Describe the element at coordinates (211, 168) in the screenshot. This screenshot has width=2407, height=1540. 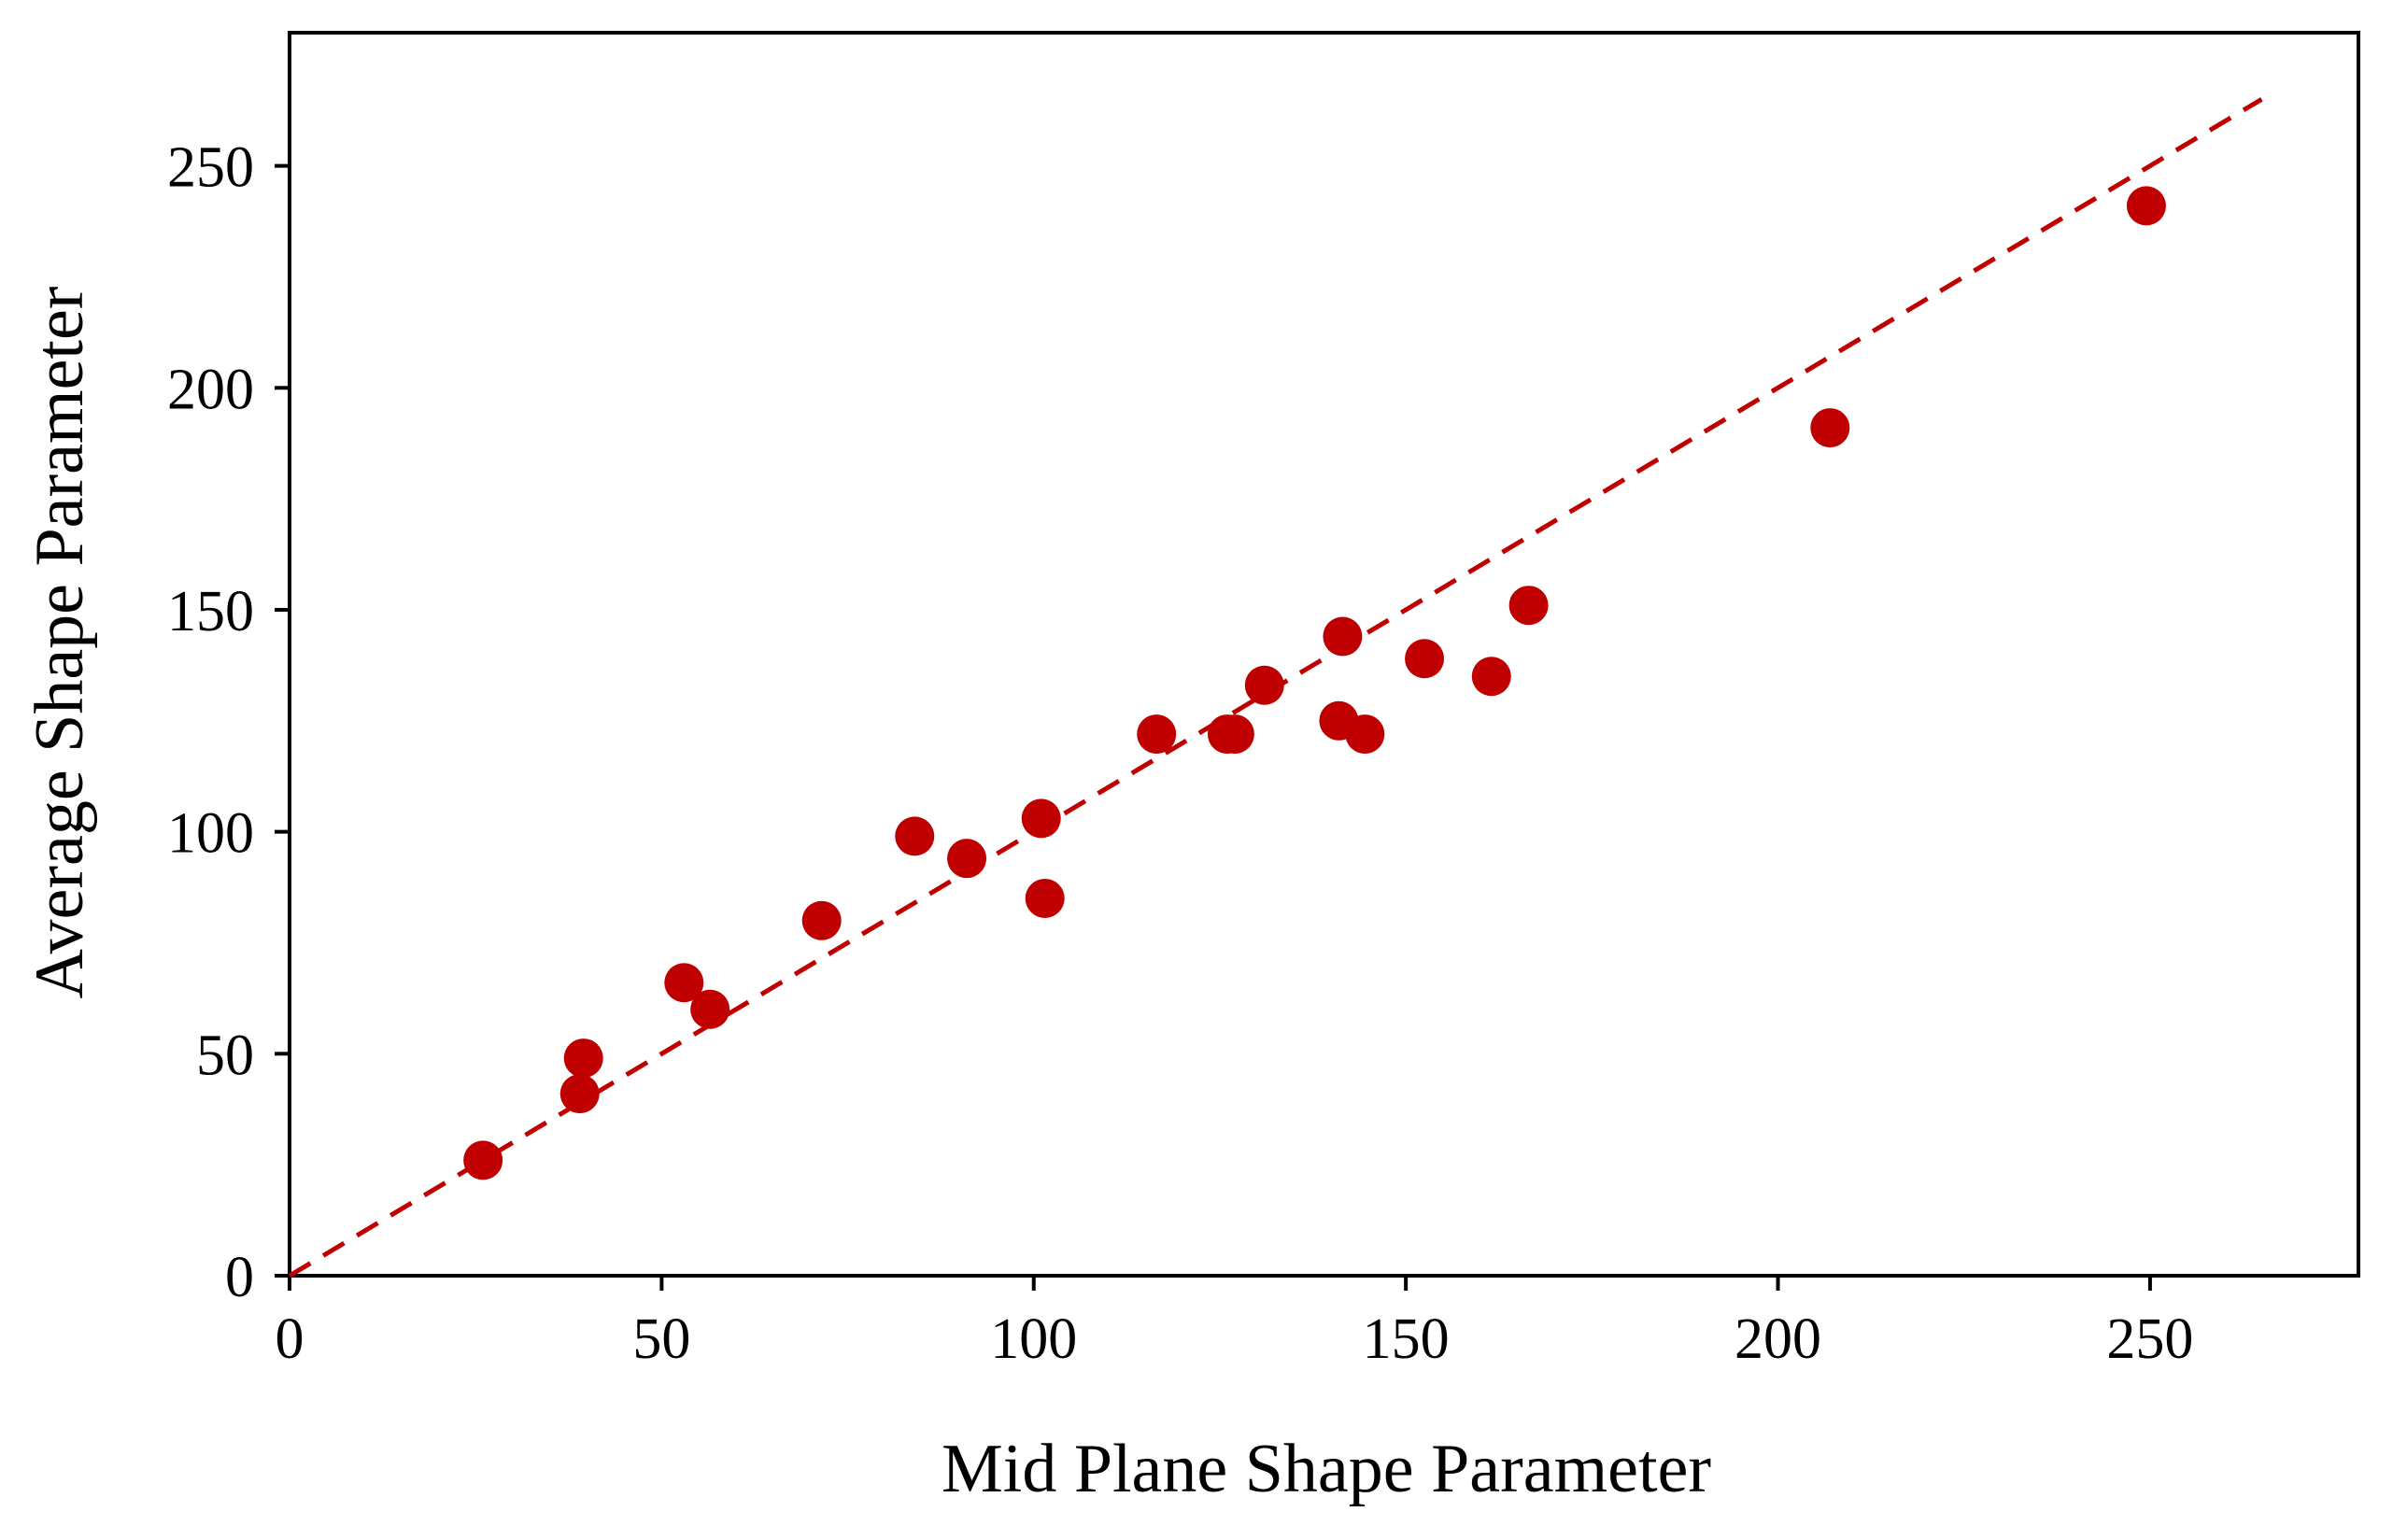
I see `y-tick-label: 250` at that location.